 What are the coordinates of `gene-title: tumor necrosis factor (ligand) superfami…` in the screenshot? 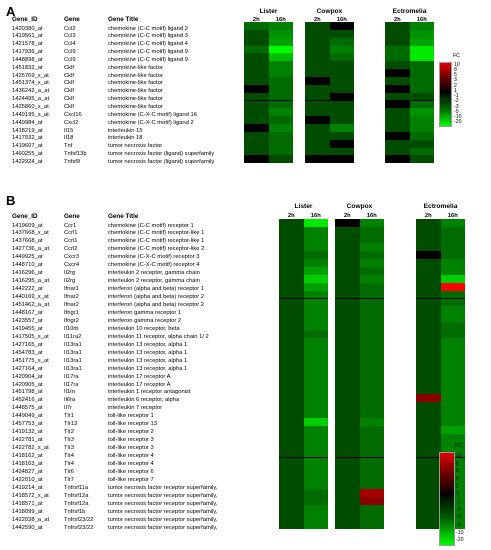 It's located at (161, 154).